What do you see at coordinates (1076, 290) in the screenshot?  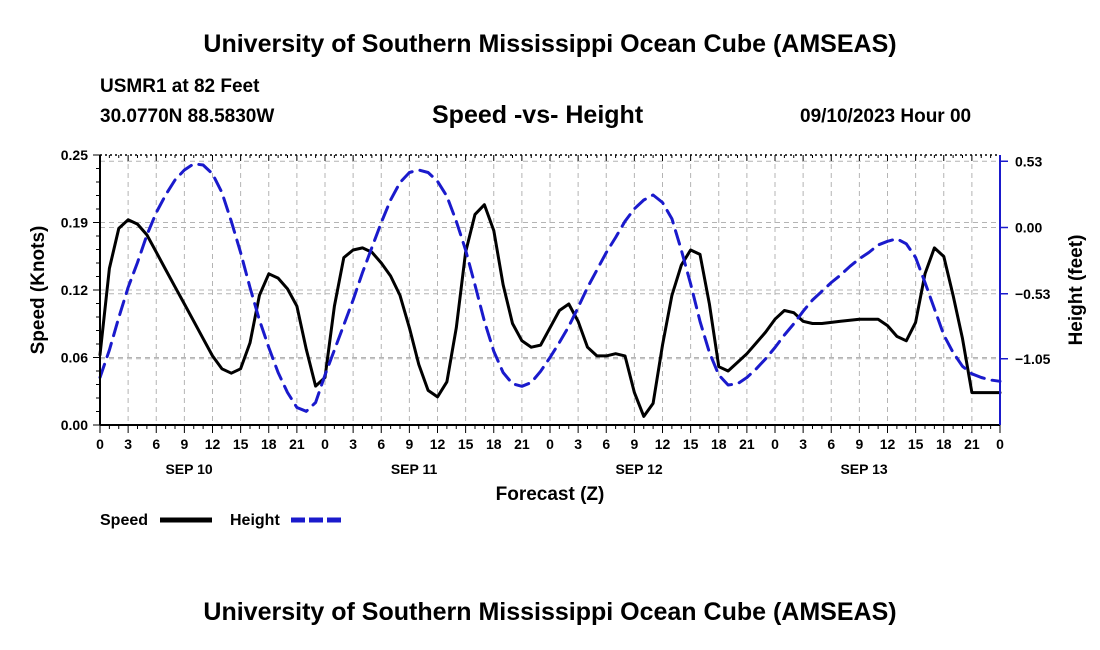 I see `y-right-axis-title: Height (feet)` at bounding box center [1076, 290].